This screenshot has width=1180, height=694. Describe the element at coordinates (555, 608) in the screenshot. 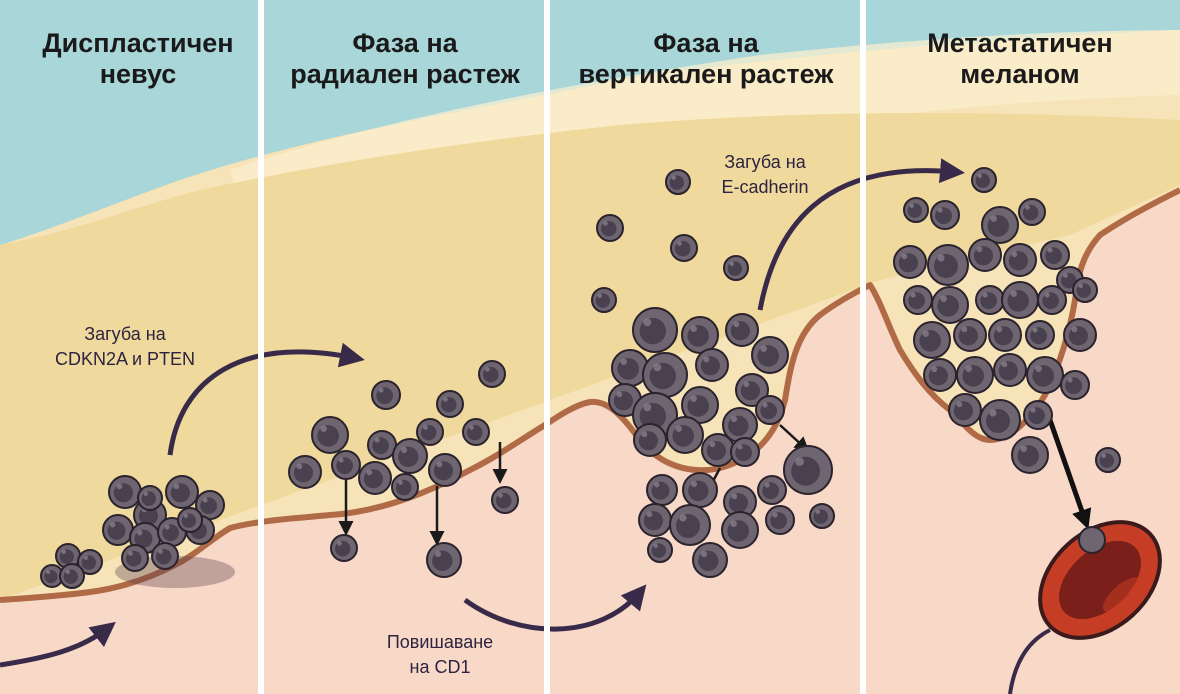

I see `arrow-cd1` at that location.